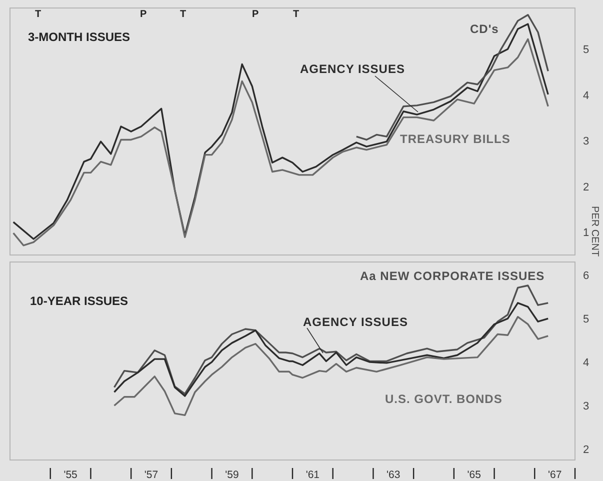 The image size is (603, 481). What do you see at coordinates (79, 301) in the screenshot?
I see `text: 10-YEAR ISSUES` at bounding box center [79, 301].